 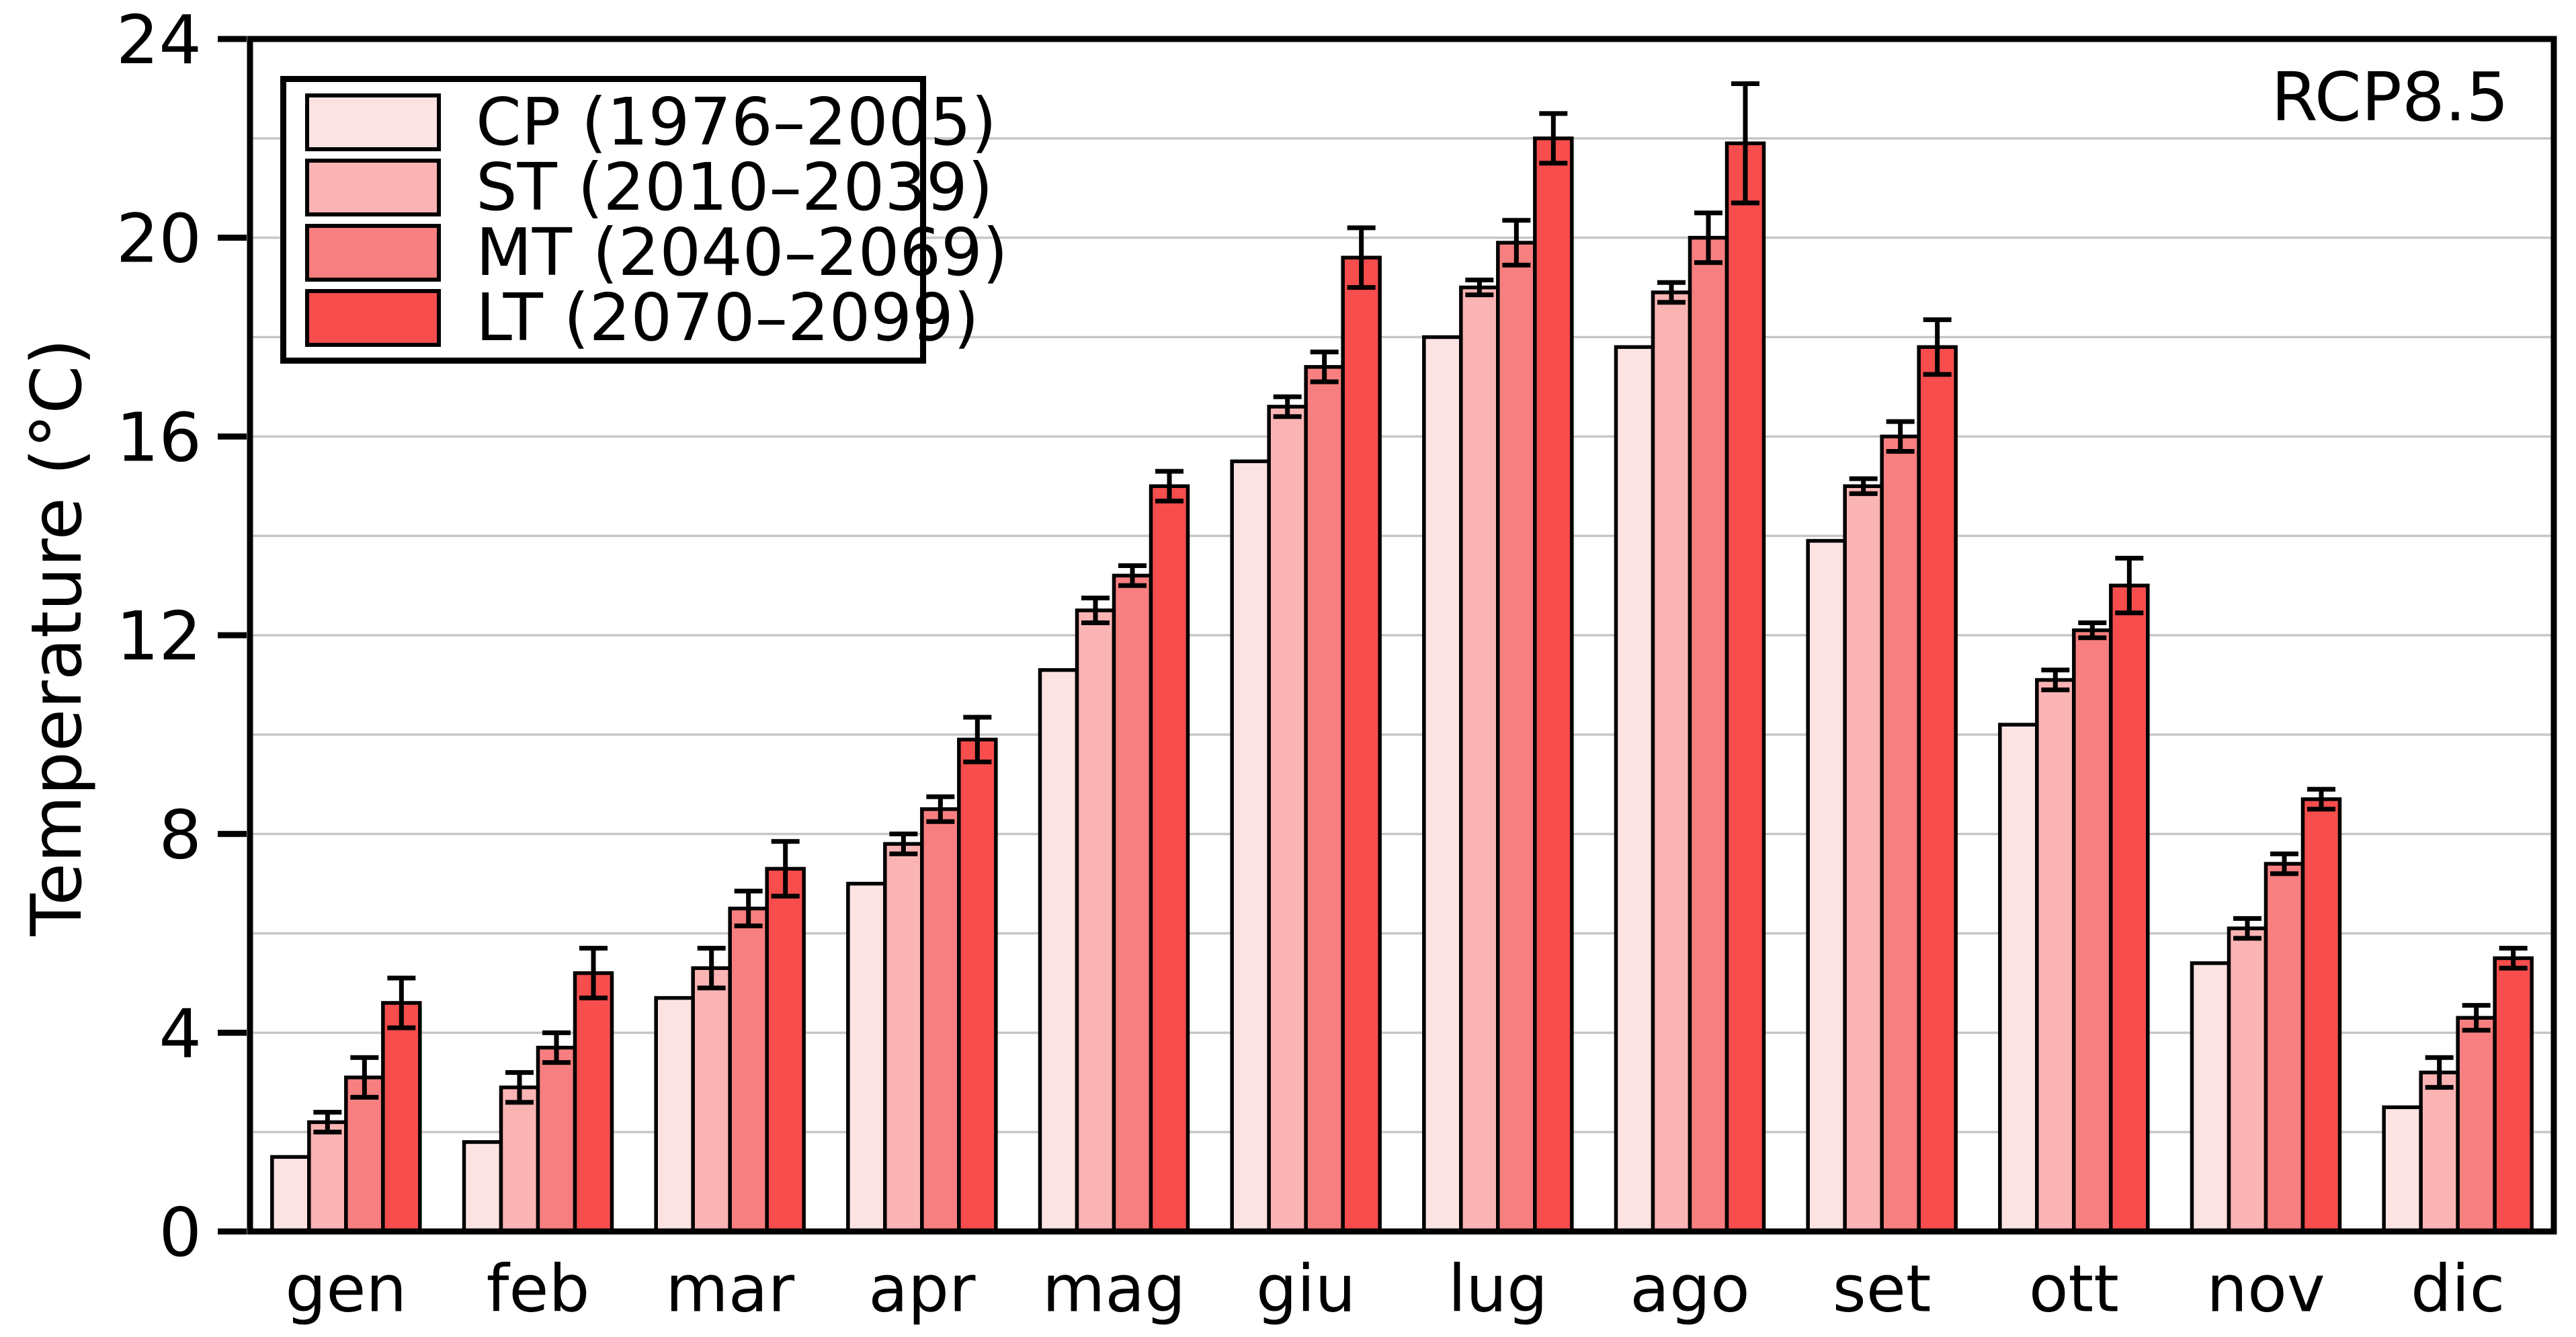 What do you see at coordinates (159, 239) in the screenshot?
I see `y-tick-label: 20` at bounding box center [159, 239].